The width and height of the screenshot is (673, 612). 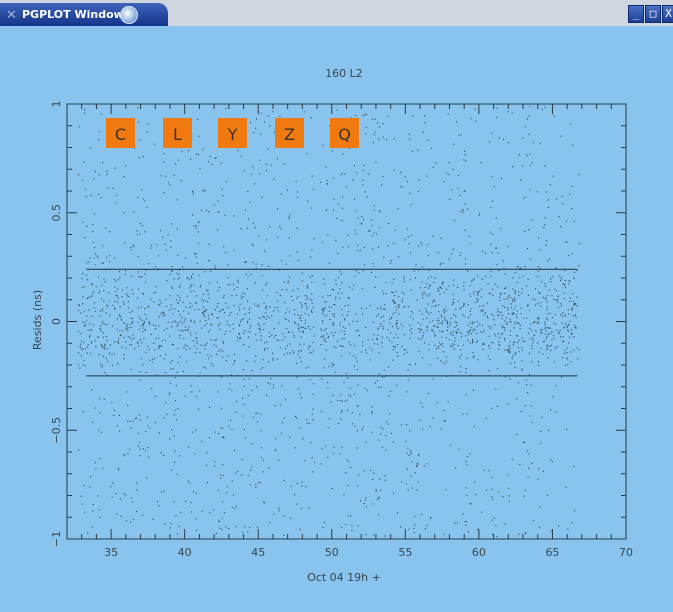 What do you see at coordinates (185, 552) in the screenshot?
I see `x-tick-label: 40` at bounding box center [185, 552].